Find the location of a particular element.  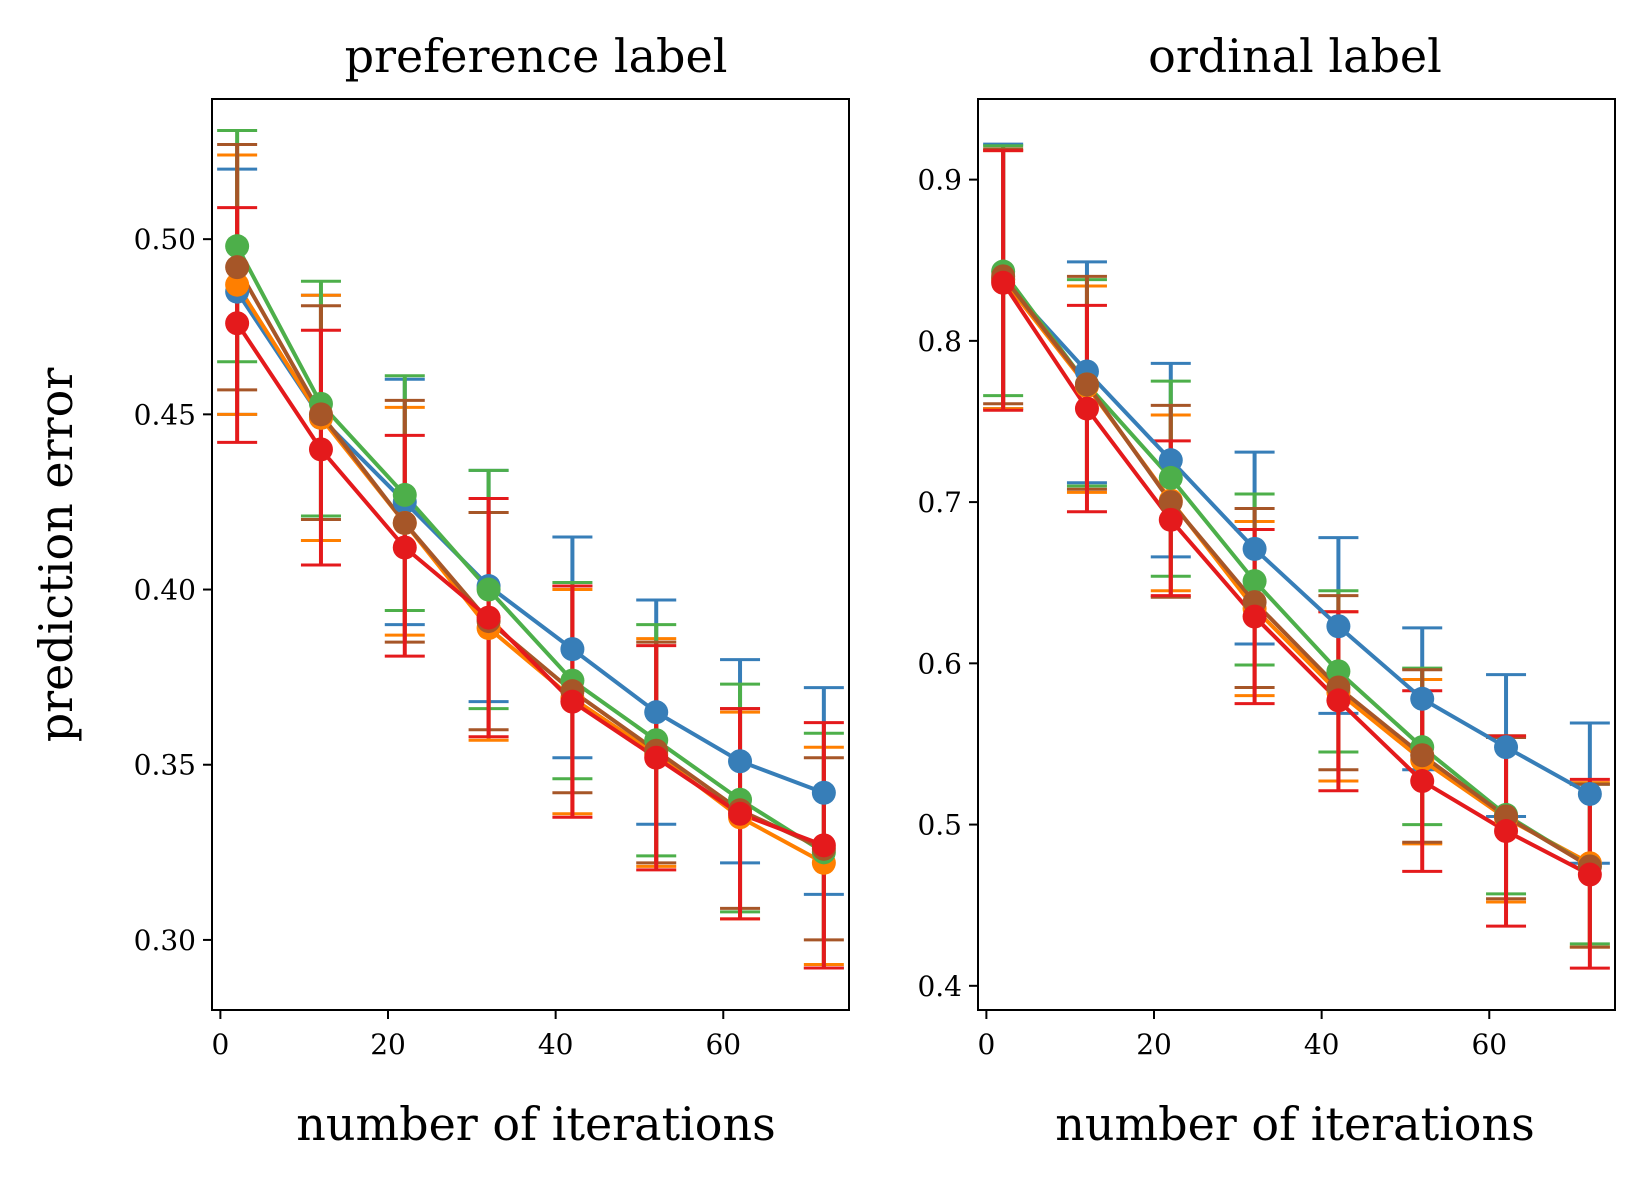

chart-title: ordinal label is located at coordinates (1295, 56).